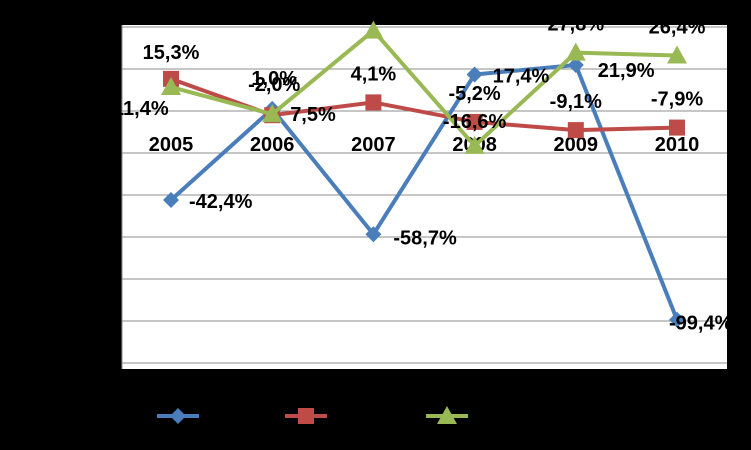 This screenshot has width=751, height=450. Describe the element at coordinates (425, 238) in the screenshot. I see `data-label: -58,7%` at that location.